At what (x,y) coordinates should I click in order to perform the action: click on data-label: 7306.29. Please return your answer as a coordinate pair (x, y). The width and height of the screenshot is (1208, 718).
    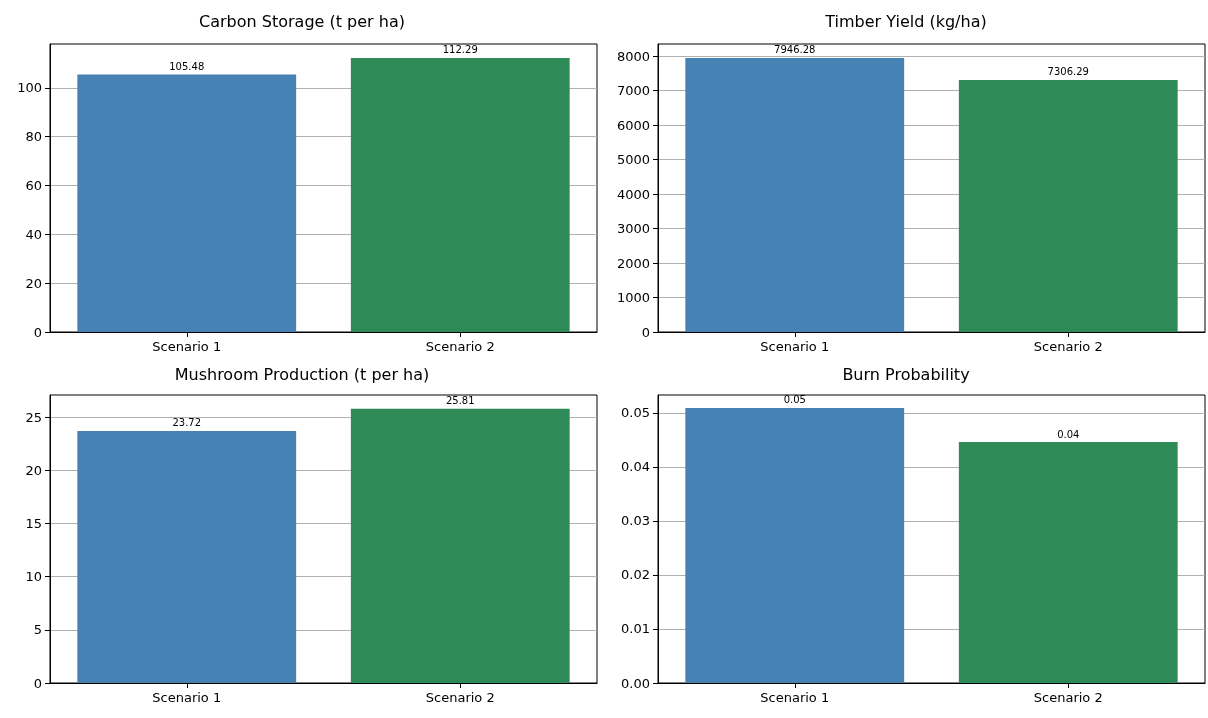
    Looking at the image, I should click on (1068, 72).